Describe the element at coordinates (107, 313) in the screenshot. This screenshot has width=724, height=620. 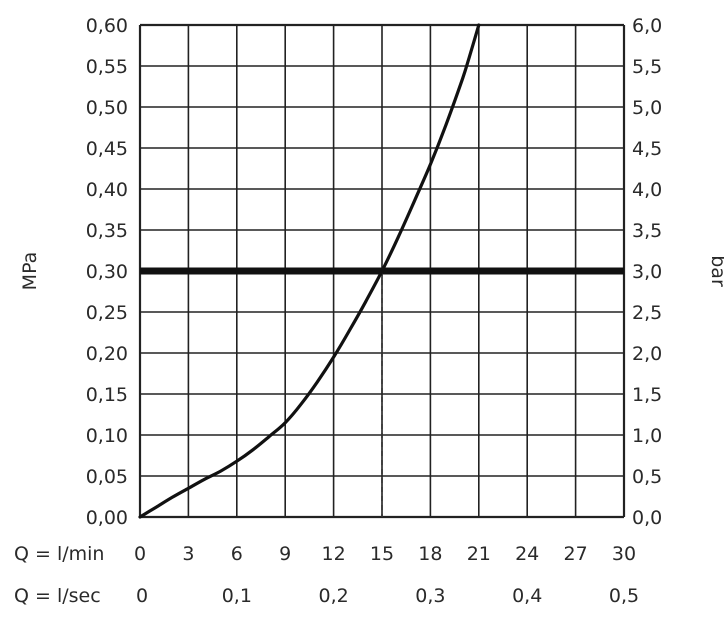
I see `y-left-tick-label: 0,25` at that location.